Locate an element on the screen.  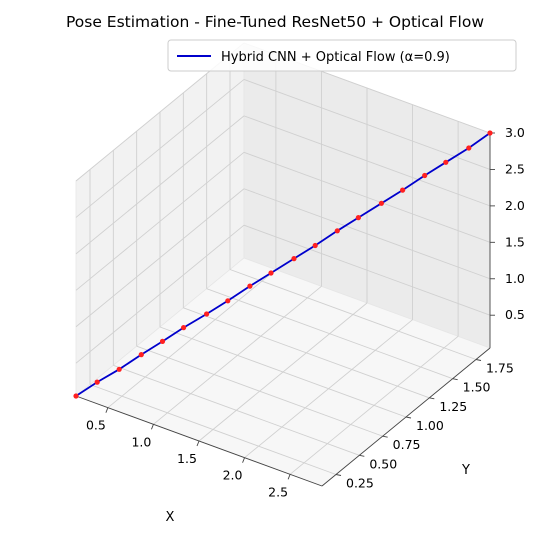
legend: Hybrid CNN + Optical Flow (α=0.9) is located at coordinates (342, 55).